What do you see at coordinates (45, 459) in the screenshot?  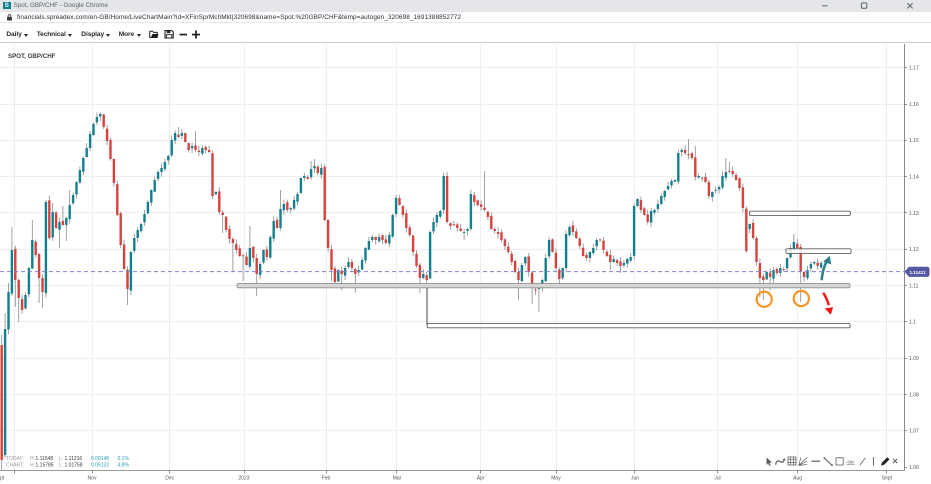 I see `svg-text: 1.11548` at bounding box center [45, 459].